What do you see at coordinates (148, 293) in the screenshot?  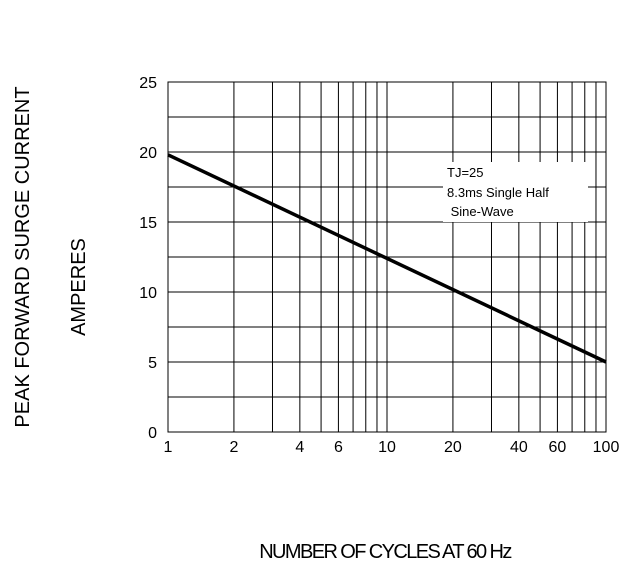 I see `y-tick-label: 10` at bounding box center [148, 293].